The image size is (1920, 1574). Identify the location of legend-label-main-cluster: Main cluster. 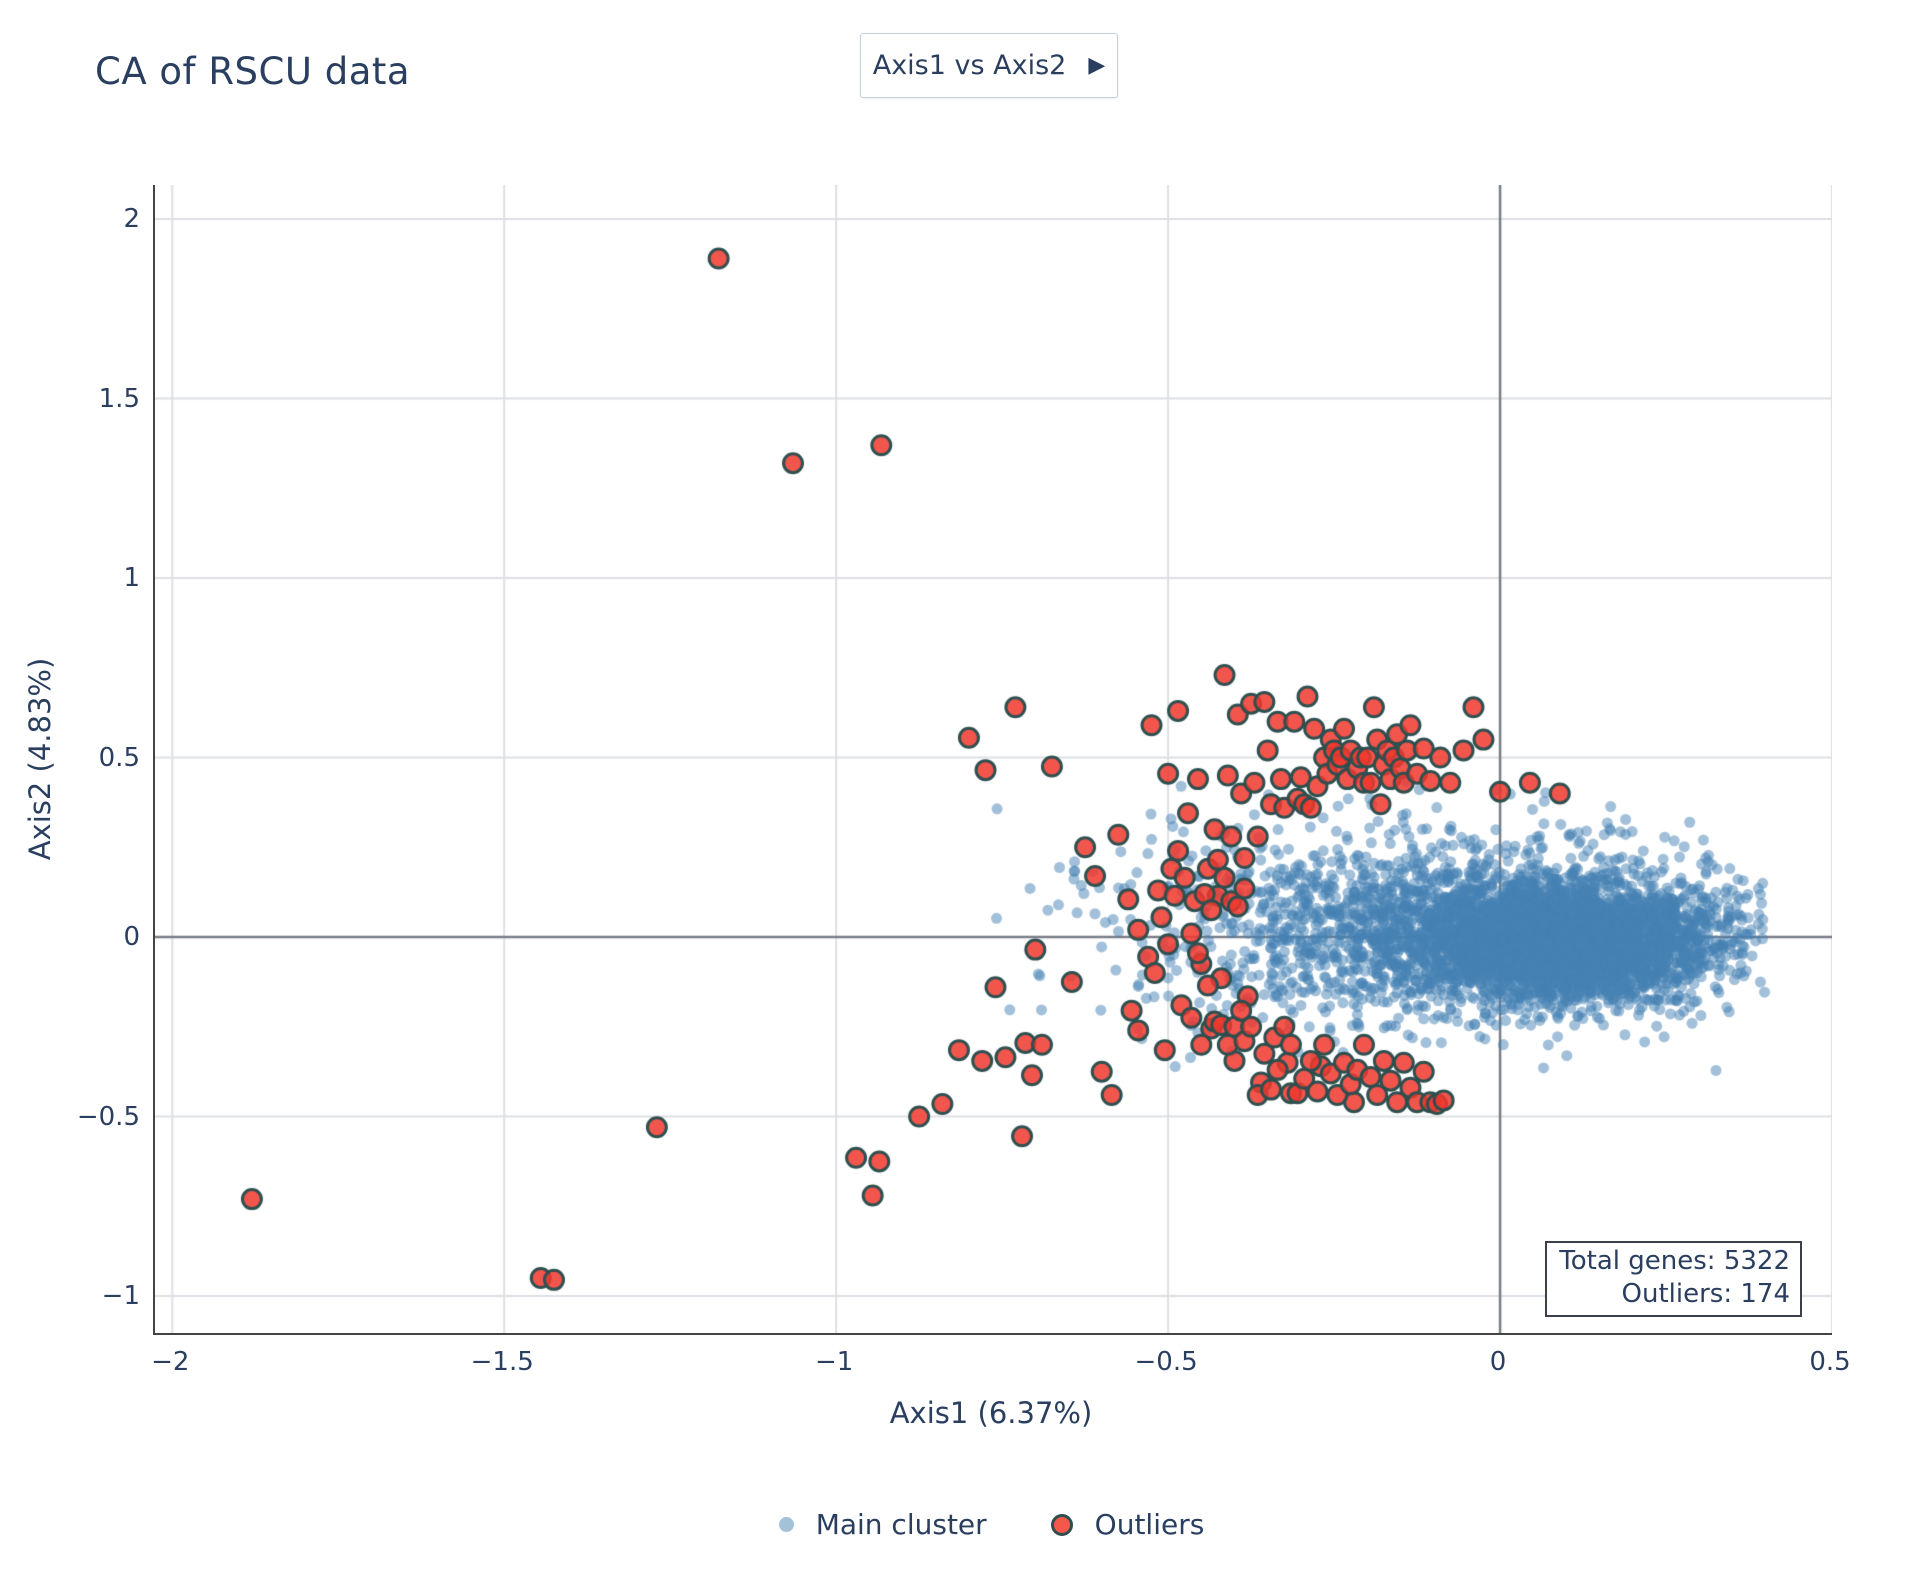
(901, 1524).